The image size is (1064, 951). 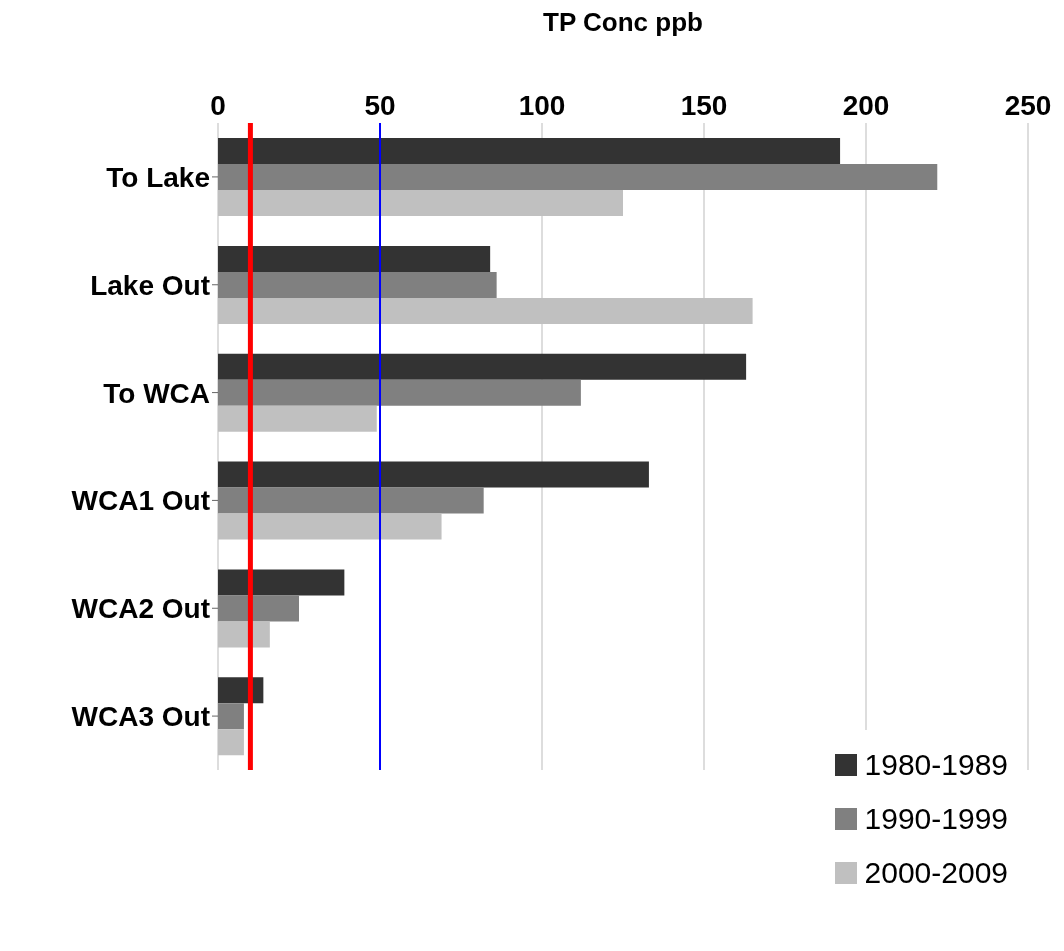 I want to click on y-tick-label: WCA3 Out, so click(x=140, y=717).